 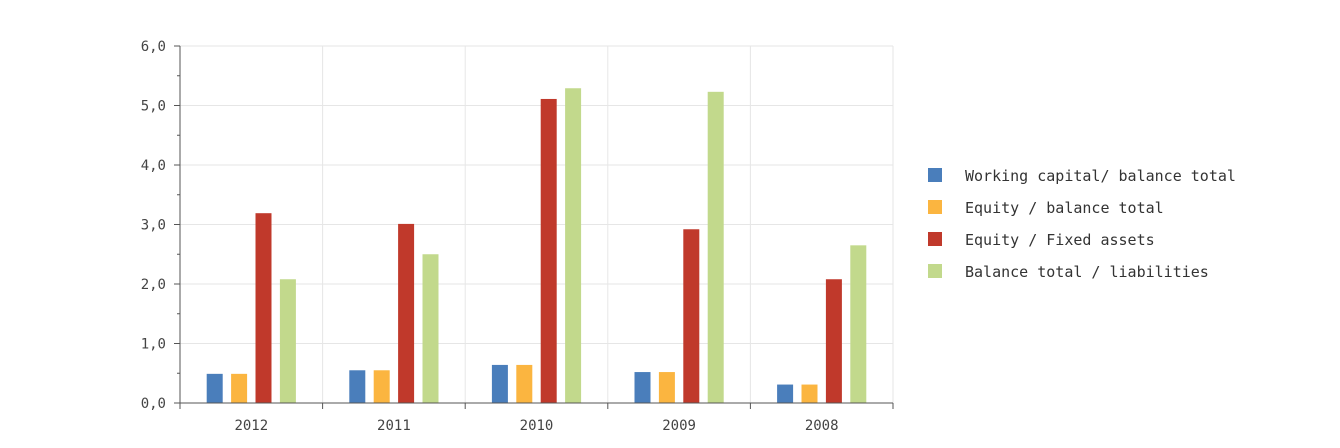 I want to click on x-tick-label: 2009, so click(x=679, y=426).